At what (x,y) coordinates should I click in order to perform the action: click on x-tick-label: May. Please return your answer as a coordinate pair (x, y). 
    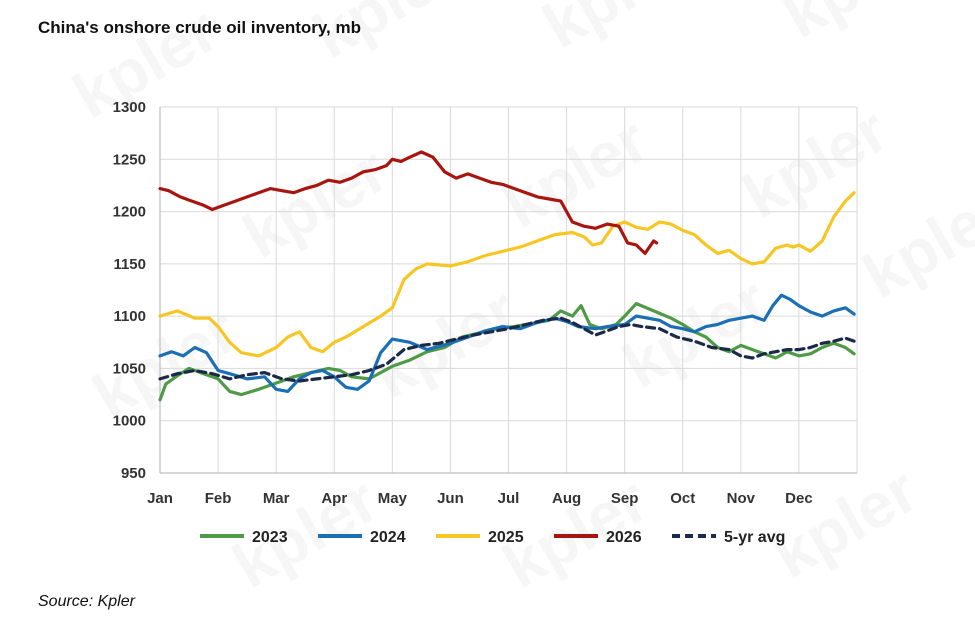
    Looking at the image, I should click on (393, 498).